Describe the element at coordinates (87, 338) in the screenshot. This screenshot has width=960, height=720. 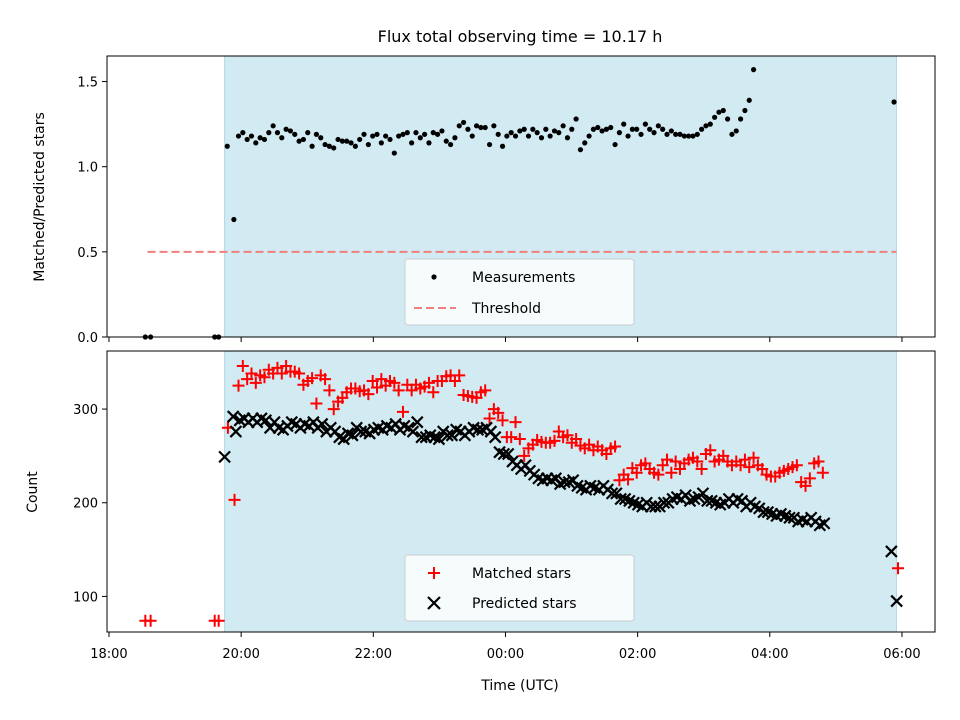
I see `y-tick-label: 0.0` at that location.